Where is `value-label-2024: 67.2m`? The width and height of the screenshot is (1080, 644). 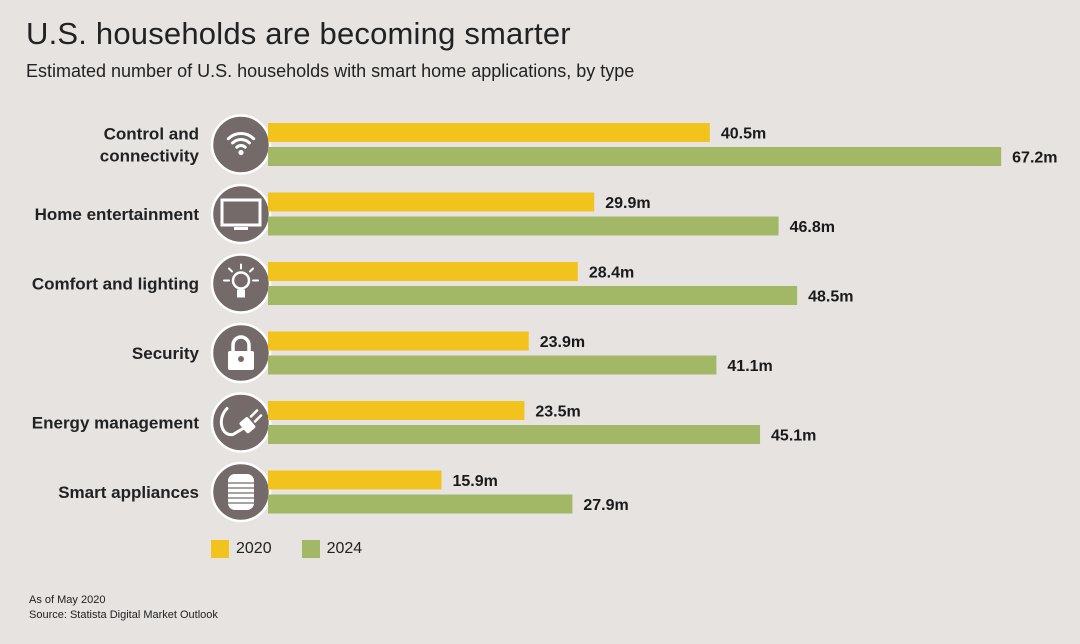
value-label-2024: 67.2m is located at coordinates (1034, 158).